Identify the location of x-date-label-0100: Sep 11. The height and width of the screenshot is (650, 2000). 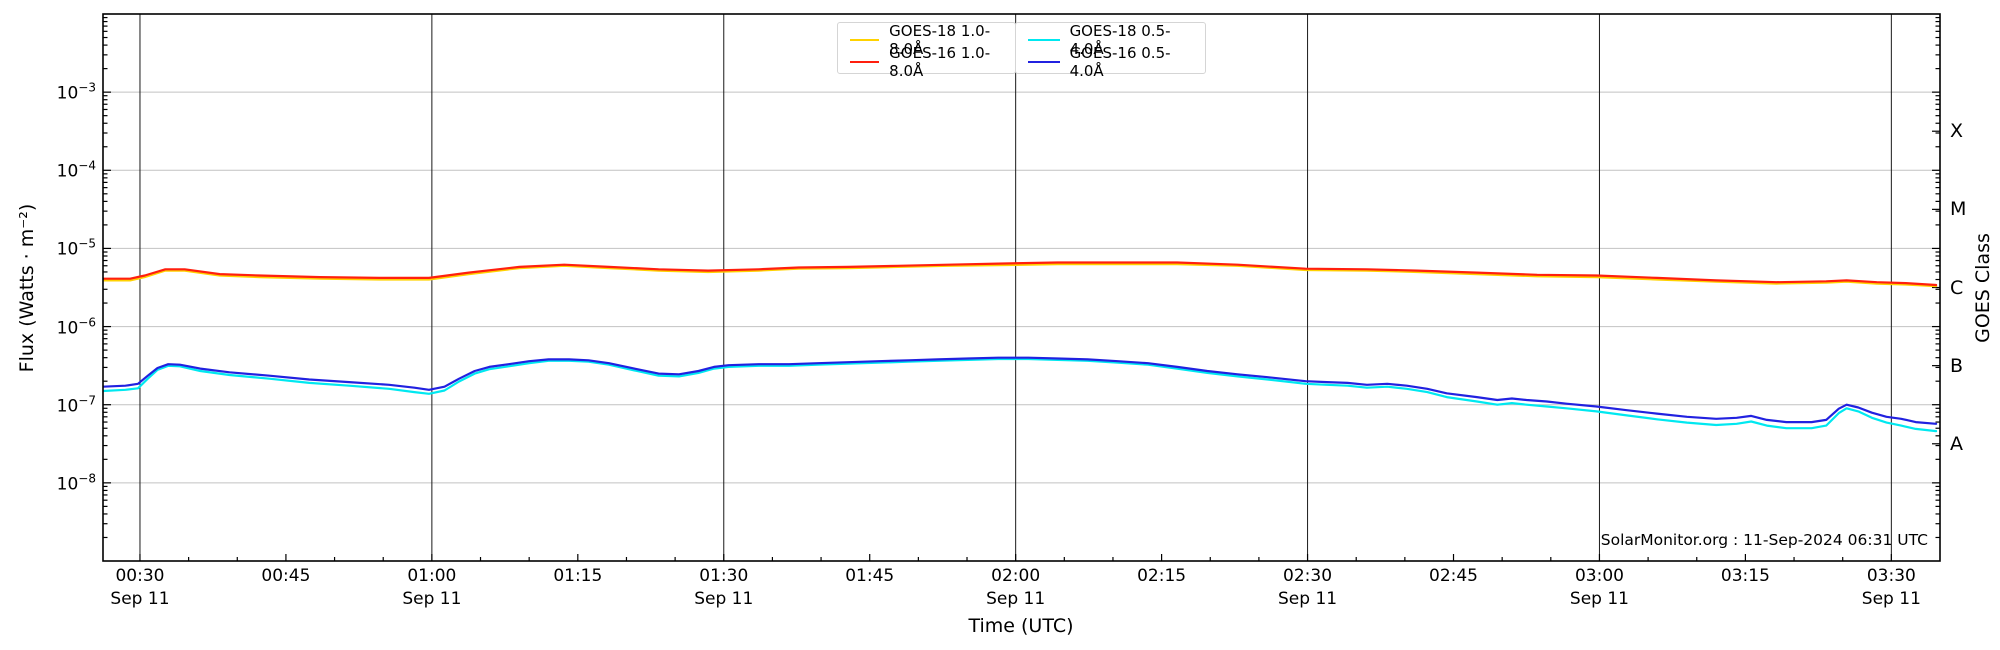
(432, 599).